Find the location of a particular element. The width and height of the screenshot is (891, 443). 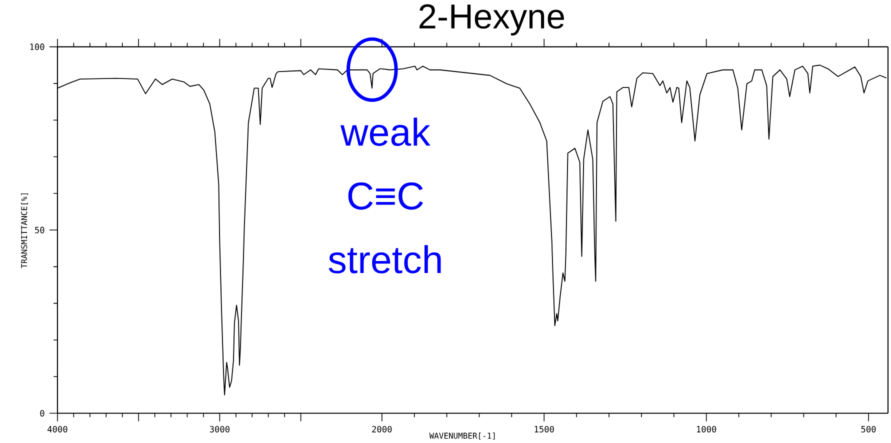

x-tick-label: 3000 is located at coordinates (220, 429).